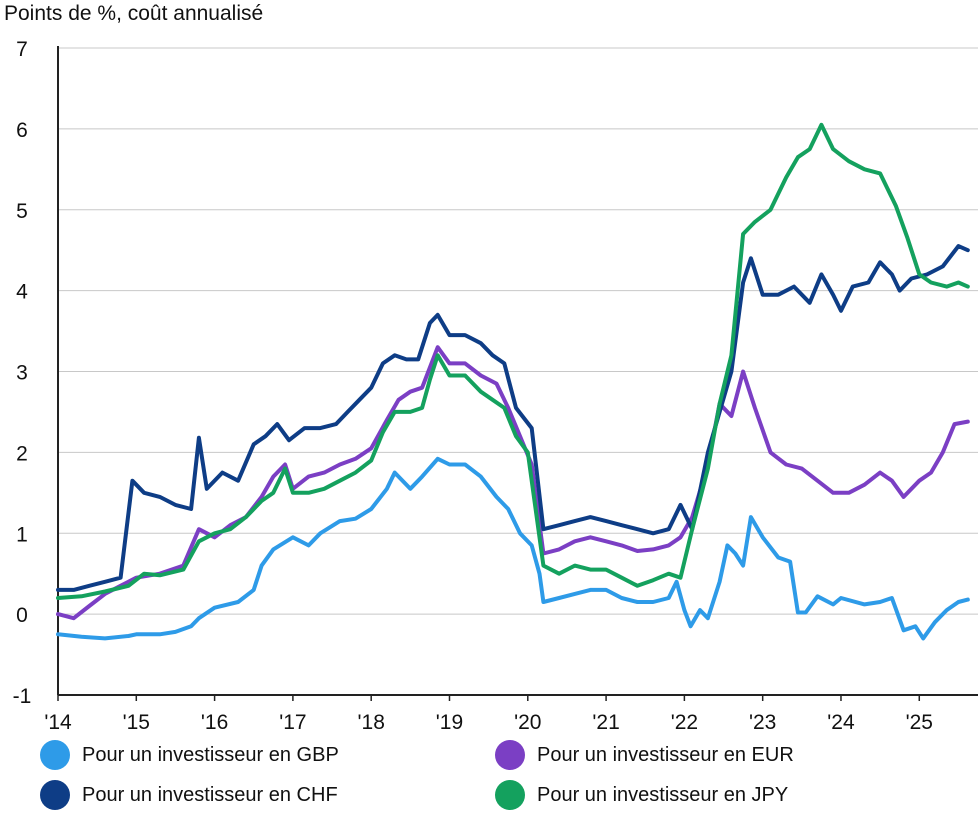 This screenshot has height=818, width=980. What do you see at coordinates (55, 795) in the screenshot?
I see `legend-swatch-chf` at bounding box center [55, 795].